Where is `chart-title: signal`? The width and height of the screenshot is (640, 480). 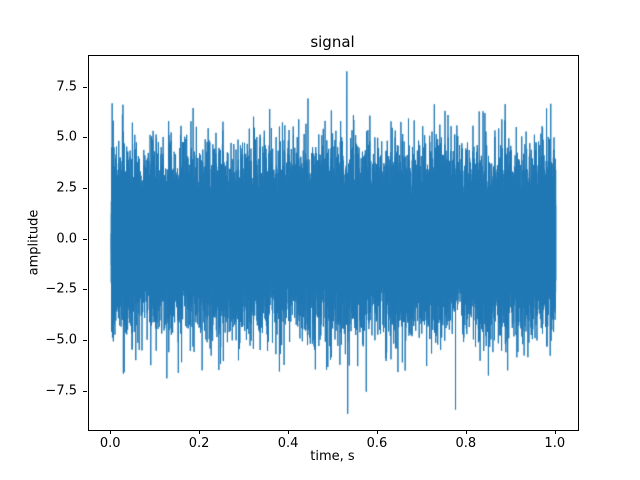 chart-title: signal is located at coordinates (332, 42).